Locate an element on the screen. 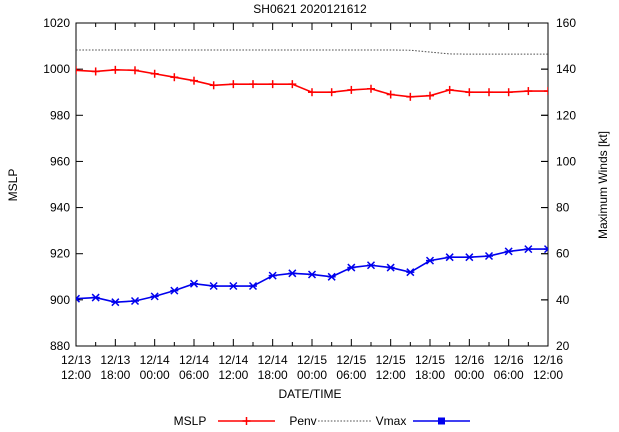  y-axis-right-tick-label: 160 is located at coordinates (566, 23).